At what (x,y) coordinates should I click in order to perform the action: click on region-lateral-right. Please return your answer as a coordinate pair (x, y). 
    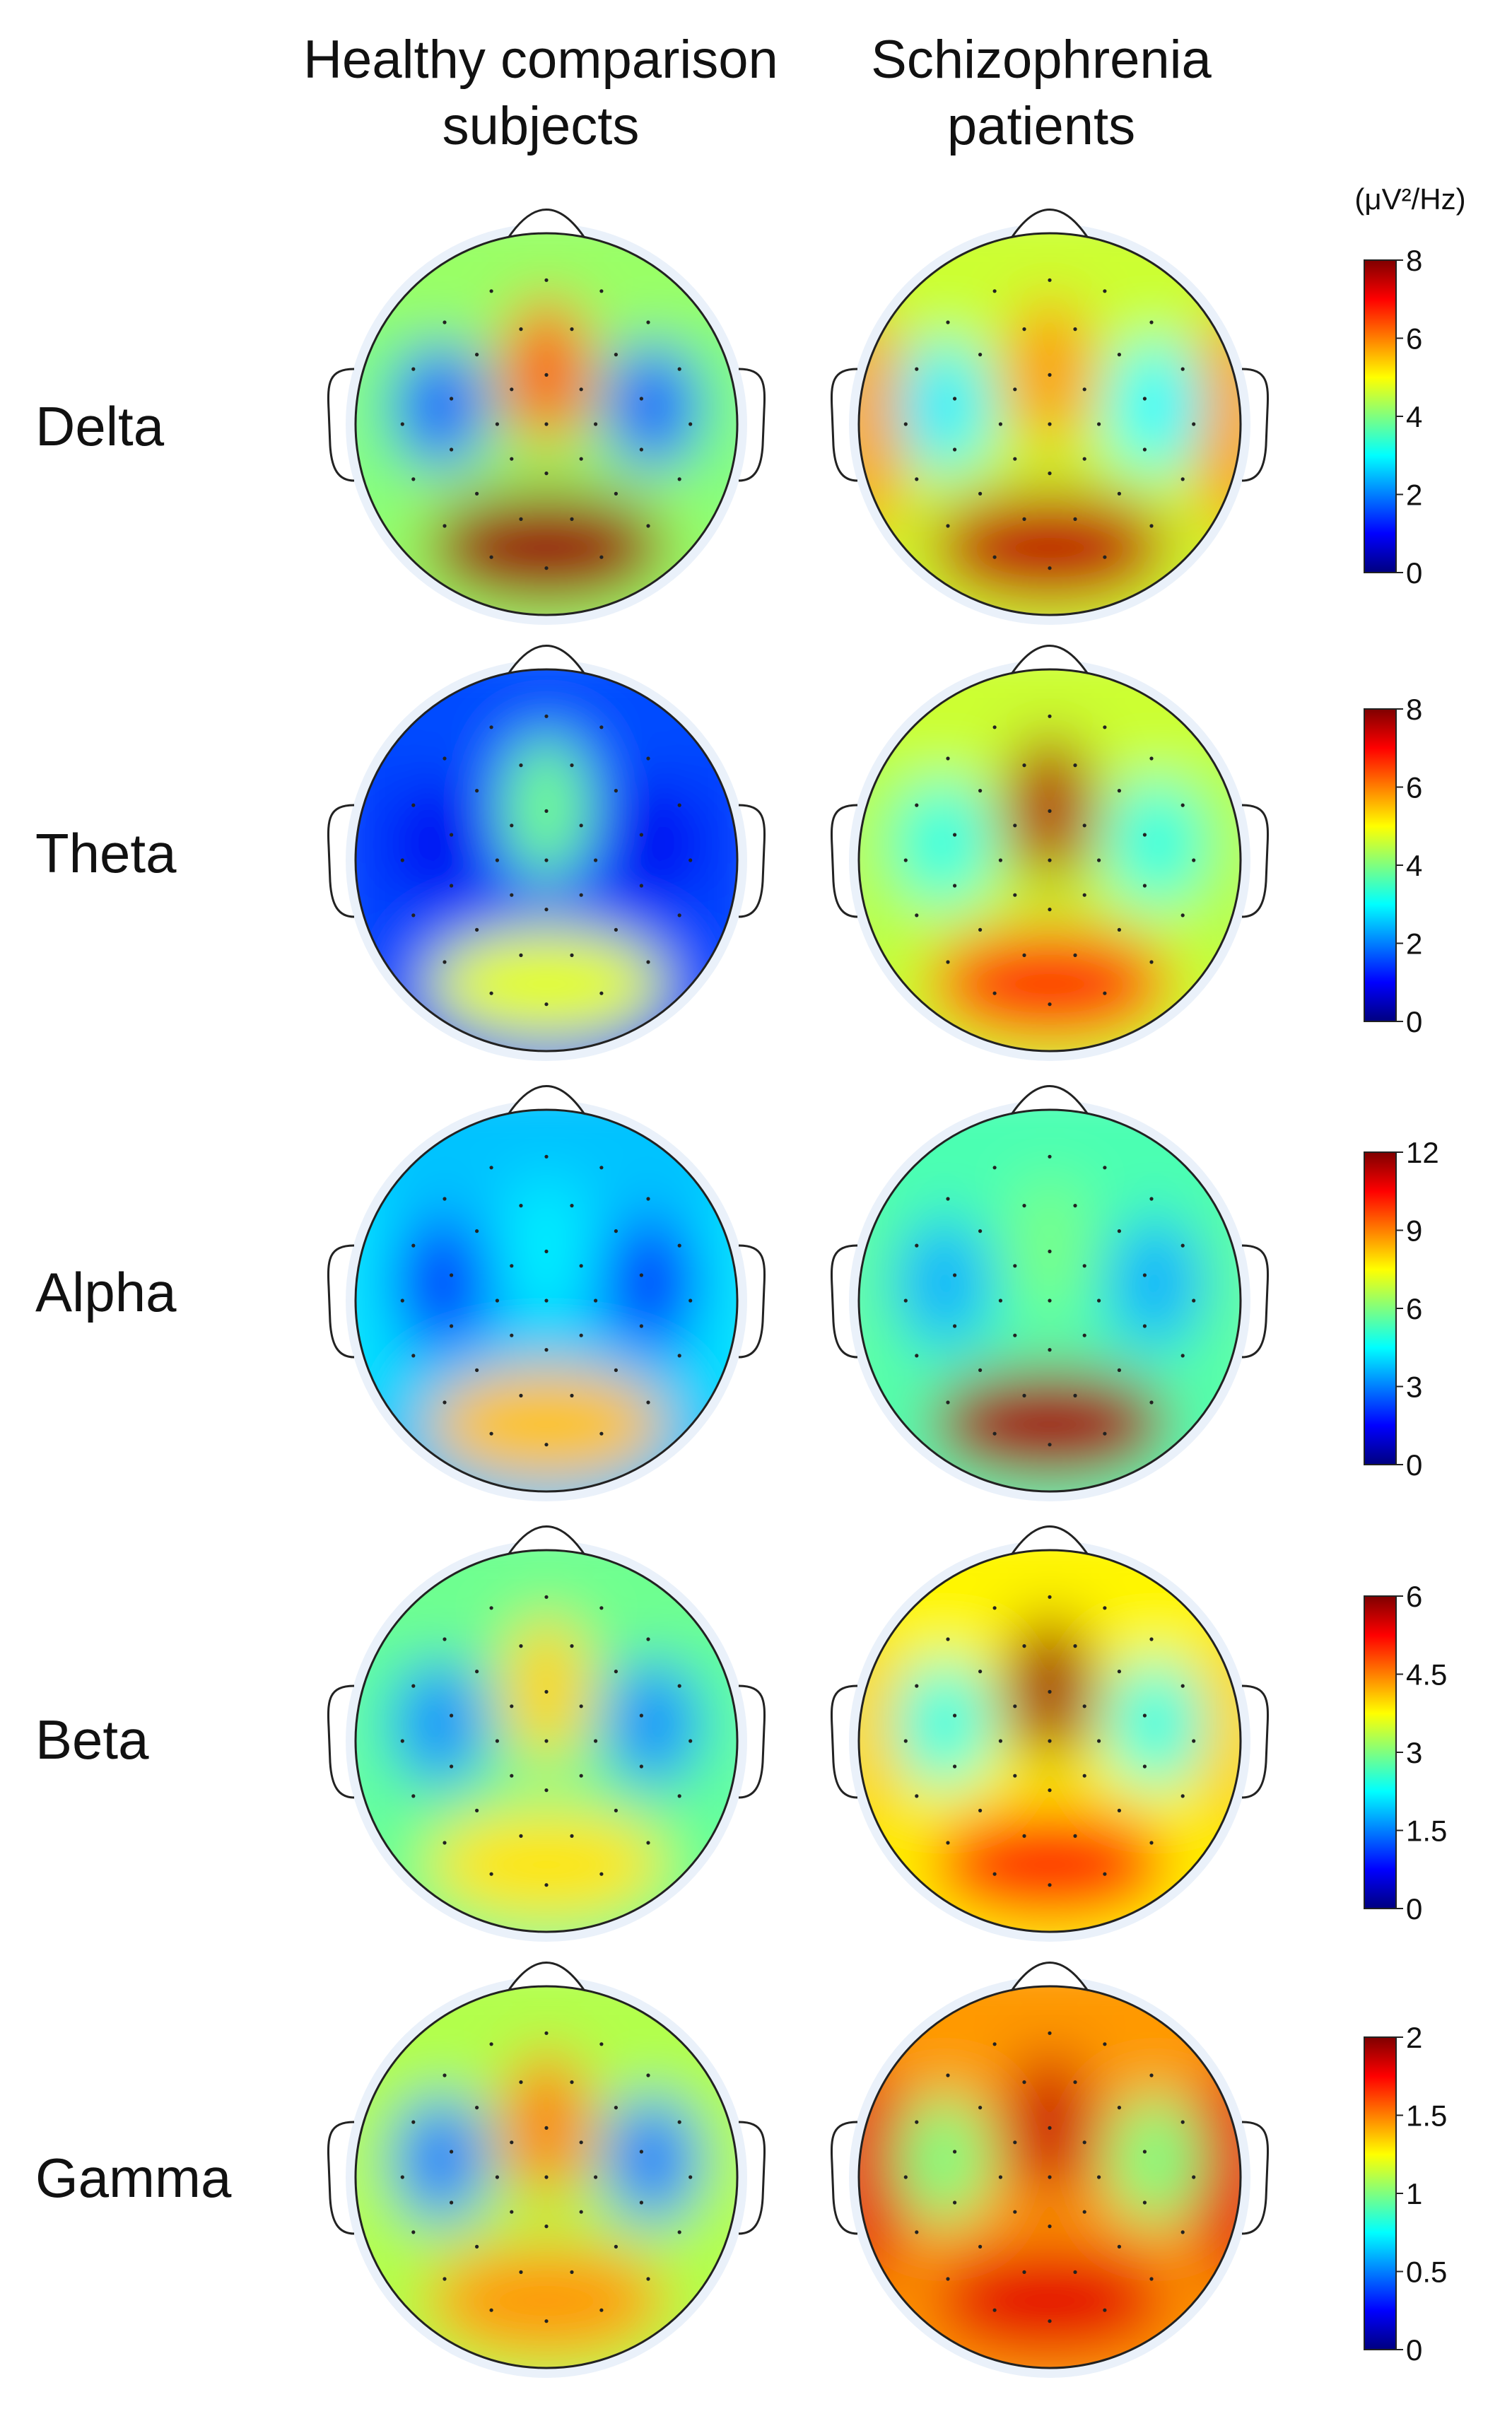
    Looking at the image, I should click on (1156, 843).